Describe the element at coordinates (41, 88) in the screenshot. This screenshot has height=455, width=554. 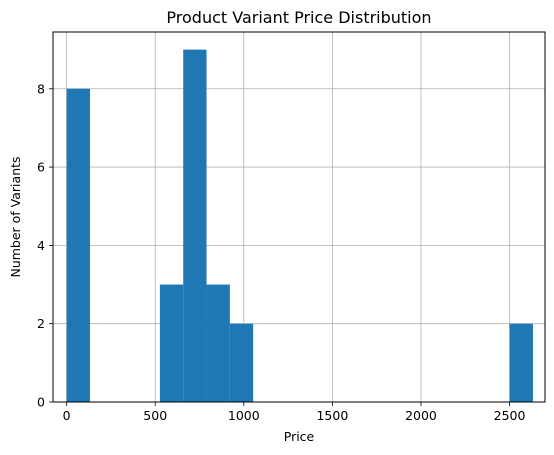
I see `y-tick-label: 8` at that location.